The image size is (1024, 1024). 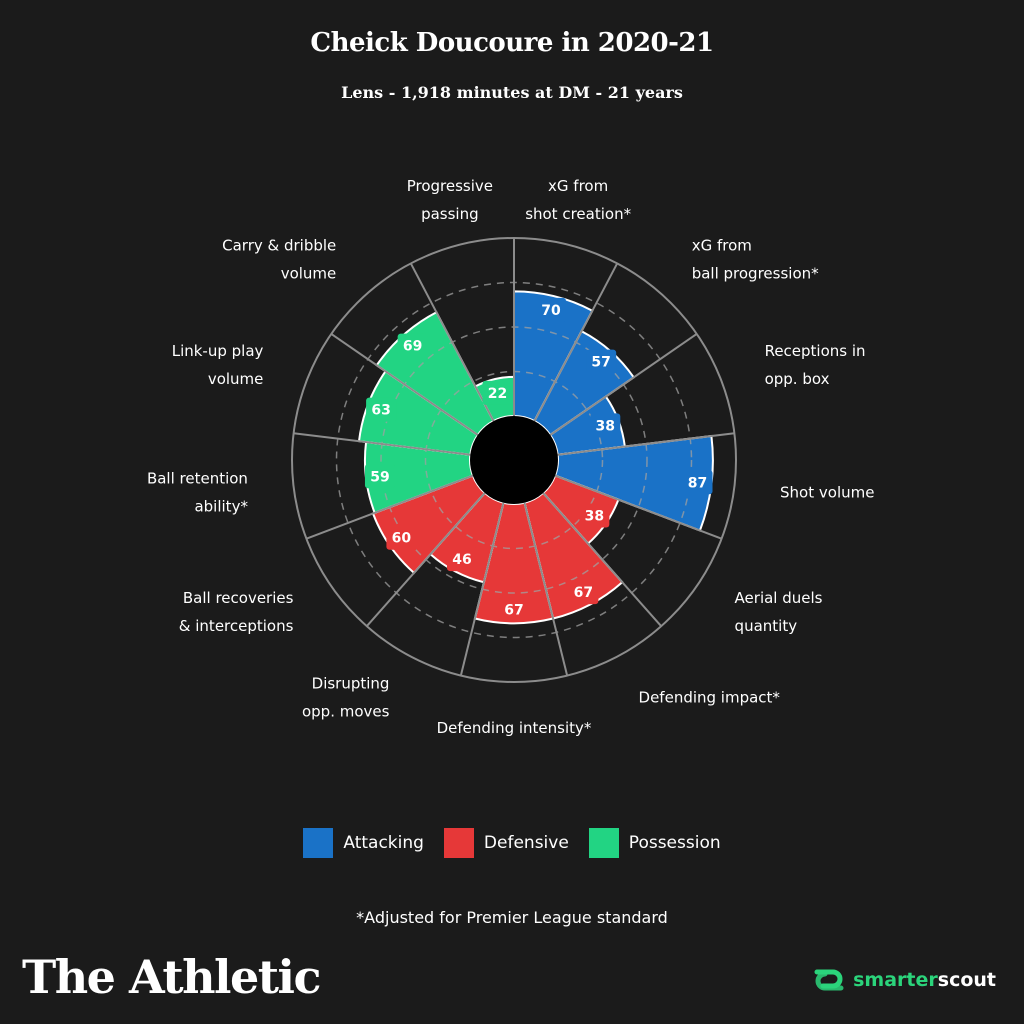 I want to click on legend-label-attacking: Attacking, so click(x=383, y=843).